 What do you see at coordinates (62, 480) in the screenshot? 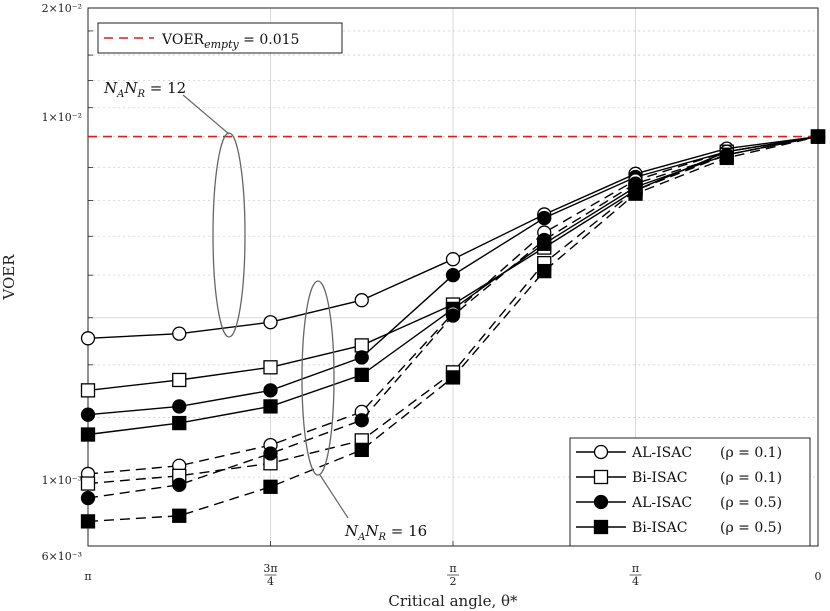
I see `y-tick-label-mid-low: 1×10⁻³` at bounding box center [62, 480].